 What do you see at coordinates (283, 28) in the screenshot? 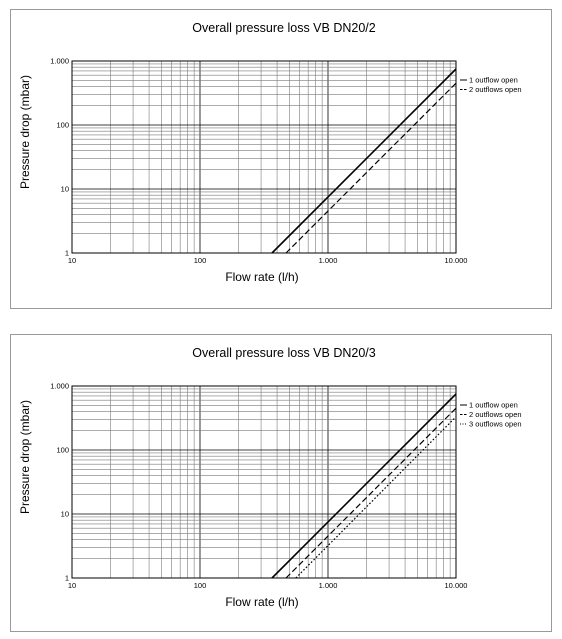
I see `chart-title: Overall pressure loss VB DN20/2` at bounding box center [283, 28].